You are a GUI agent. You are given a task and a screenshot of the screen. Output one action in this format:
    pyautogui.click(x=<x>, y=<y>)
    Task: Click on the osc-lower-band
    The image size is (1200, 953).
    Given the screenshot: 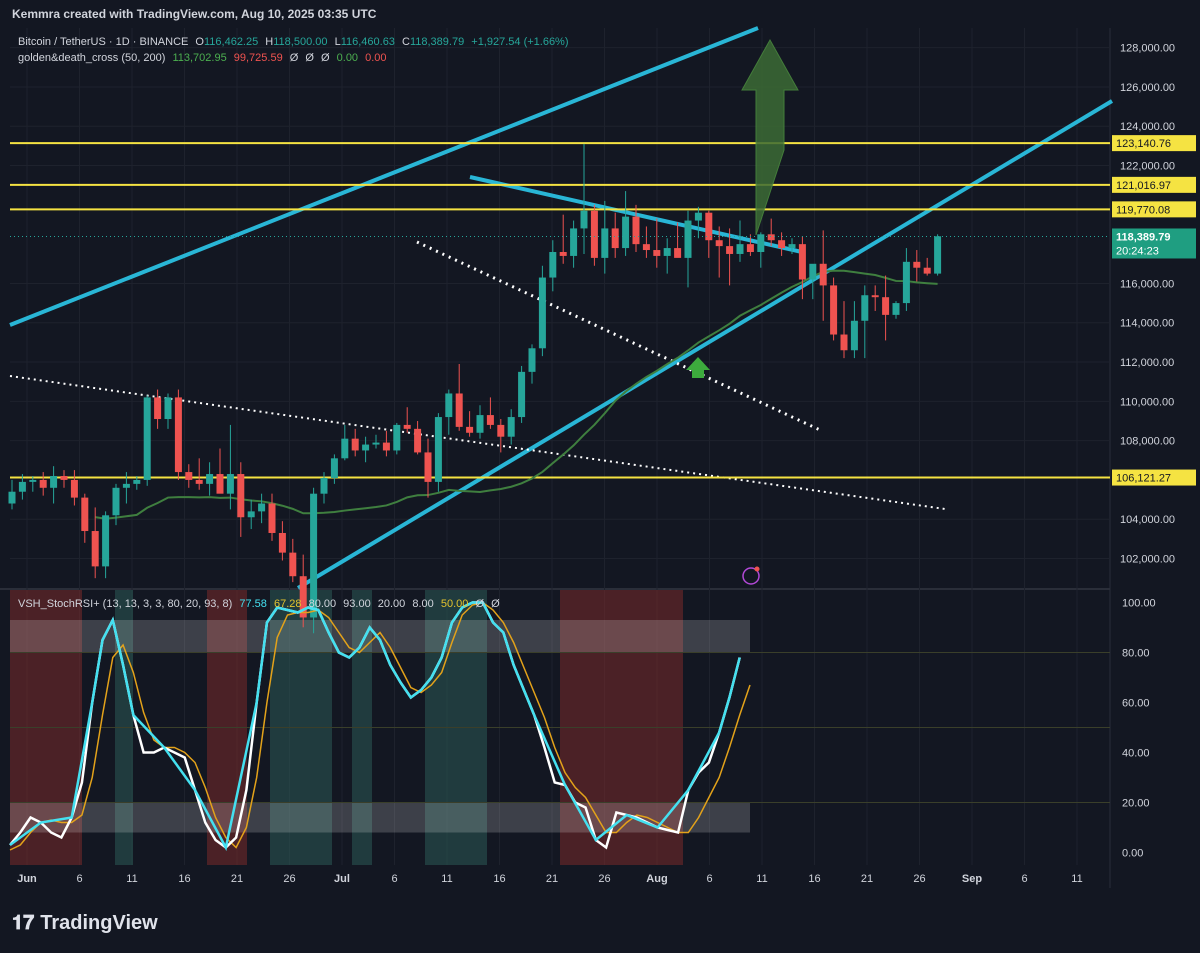 What is the action you would take?
    pyautogui.click(x=380, y=817)
    